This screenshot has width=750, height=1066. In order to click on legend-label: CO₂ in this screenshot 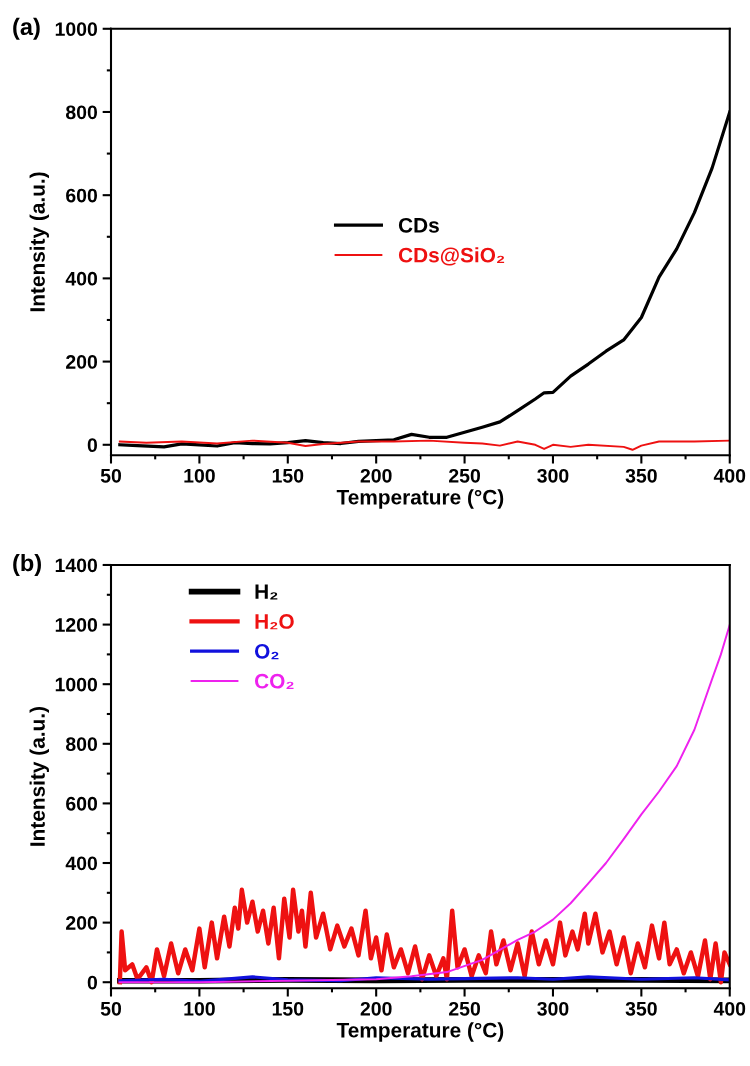, I will do `click(274, 681)`.